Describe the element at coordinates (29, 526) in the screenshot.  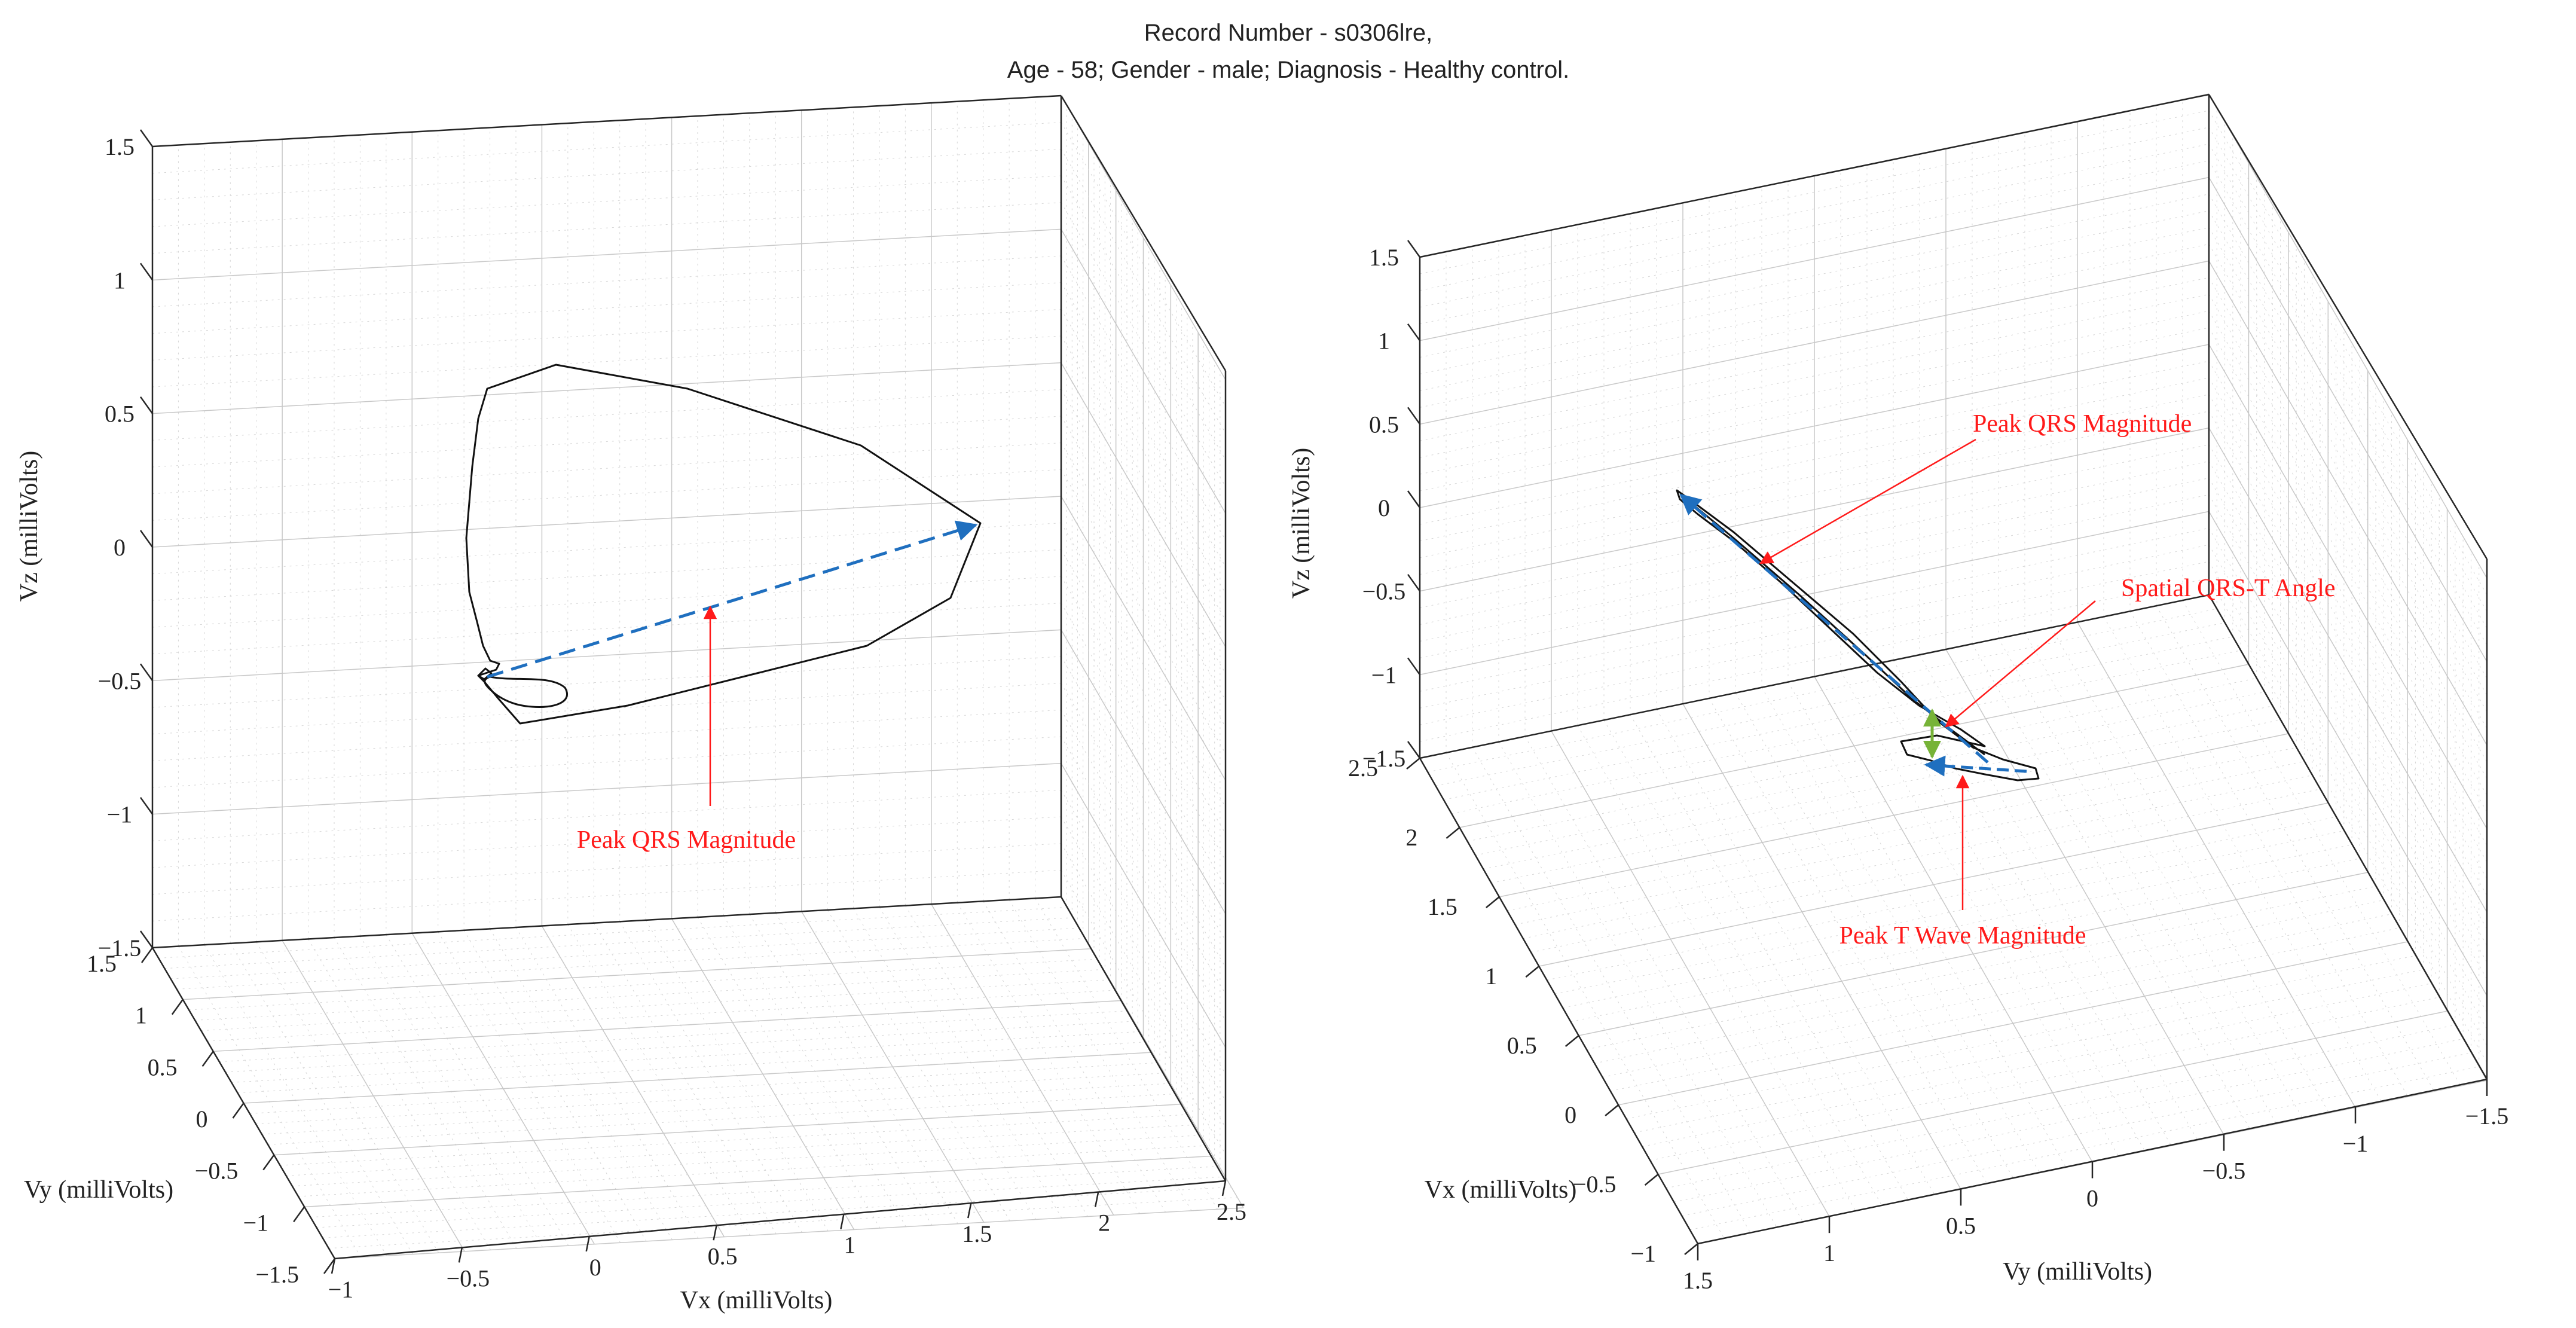
I see `left-z-axis-label: Vz (milliVolts)` at that location.